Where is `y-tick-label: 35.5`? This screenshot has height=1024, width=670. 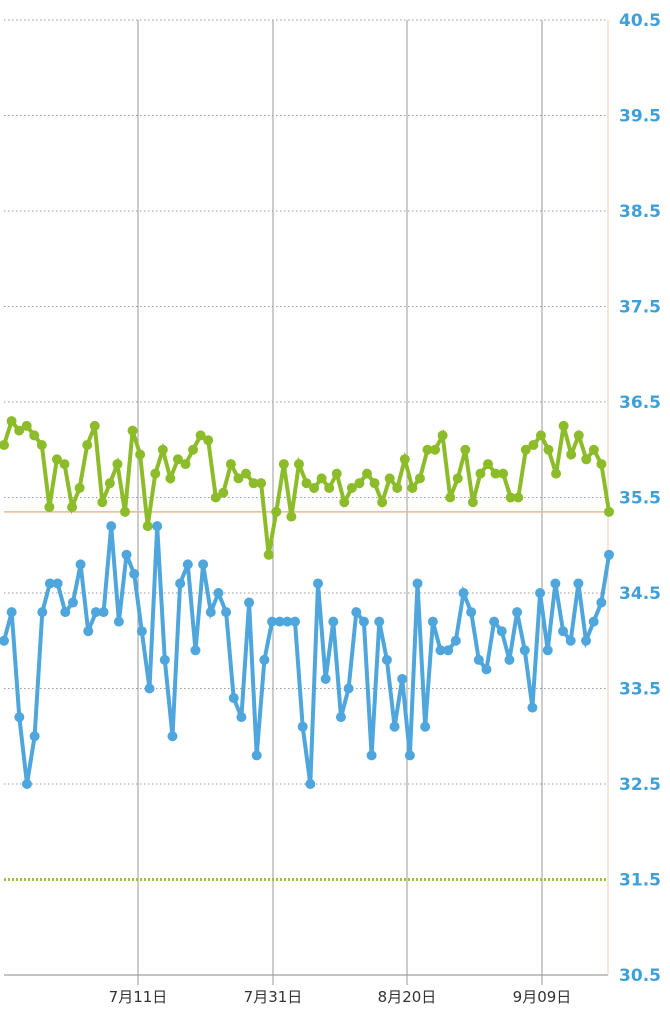
y-tick-label: 35.5 is located at coordinates (640, 499).